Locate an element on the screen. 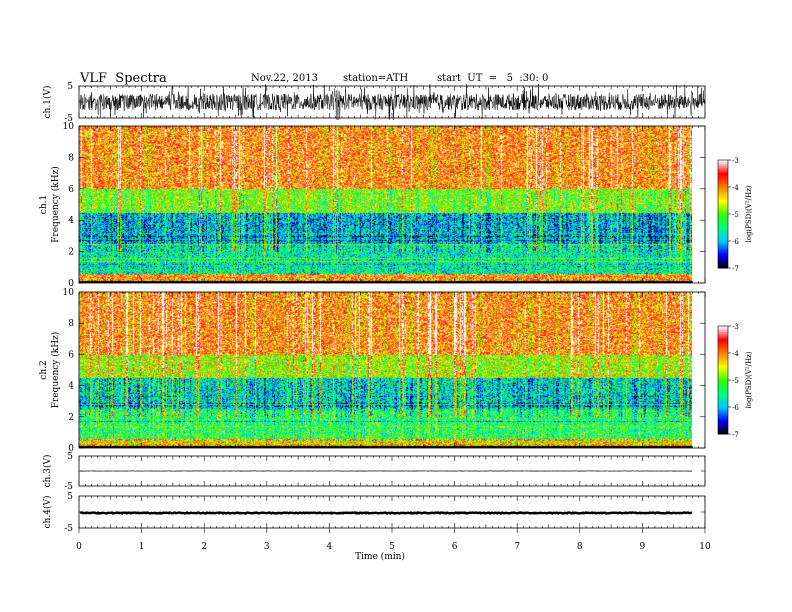  y-axis-label-channel: ch.1 is located at coordinates (44, 204).